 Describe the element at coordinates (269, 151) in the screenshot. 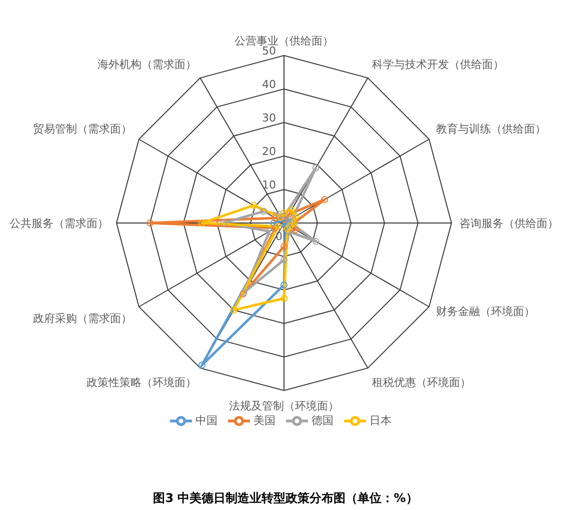

I see `y-tick-label: 20` at that location.